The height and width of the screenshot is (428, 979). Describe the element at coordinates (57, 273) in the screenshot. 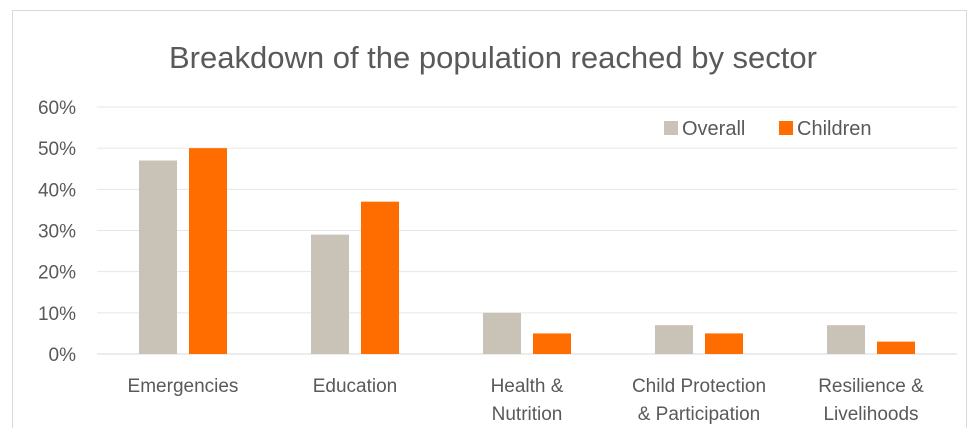

I see `y-tick-label: 20%` at that location.